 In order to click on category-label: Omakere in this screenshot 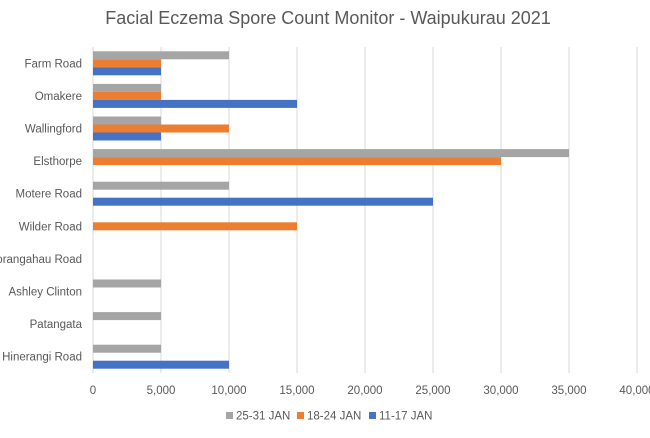, I will do `click(58, 97)`.